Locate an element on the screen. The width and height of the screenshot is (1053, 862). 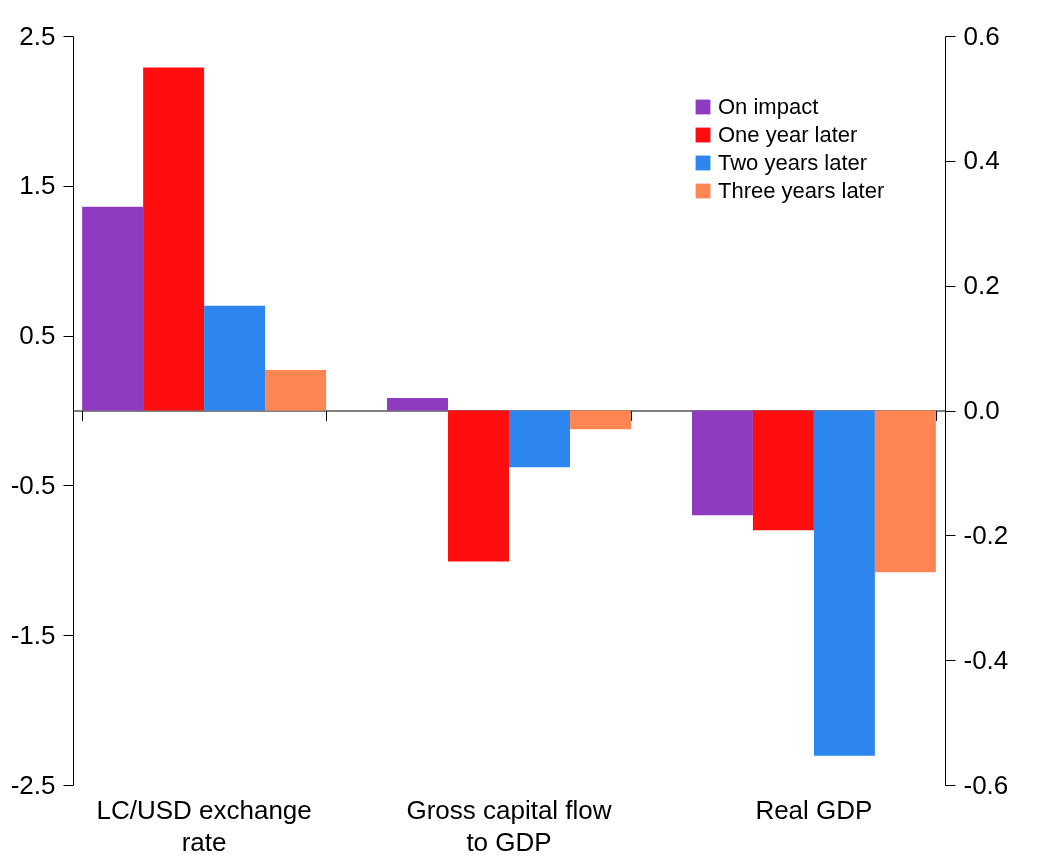
y2-tick-label: -0.4 is located at coordinates (986, 659).